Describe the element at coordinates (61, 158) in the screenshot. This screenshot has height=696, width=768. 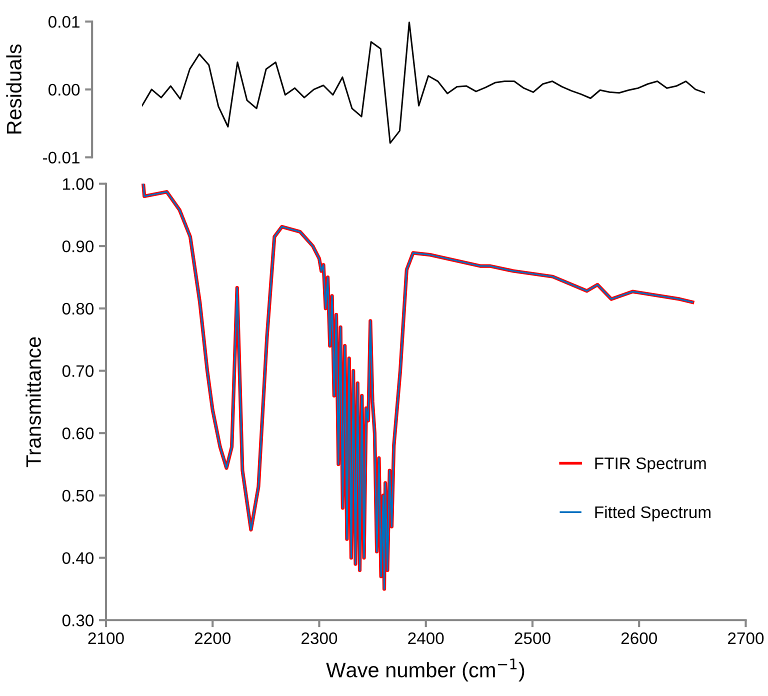
I see `y-tick-label: -0.01` at that location.